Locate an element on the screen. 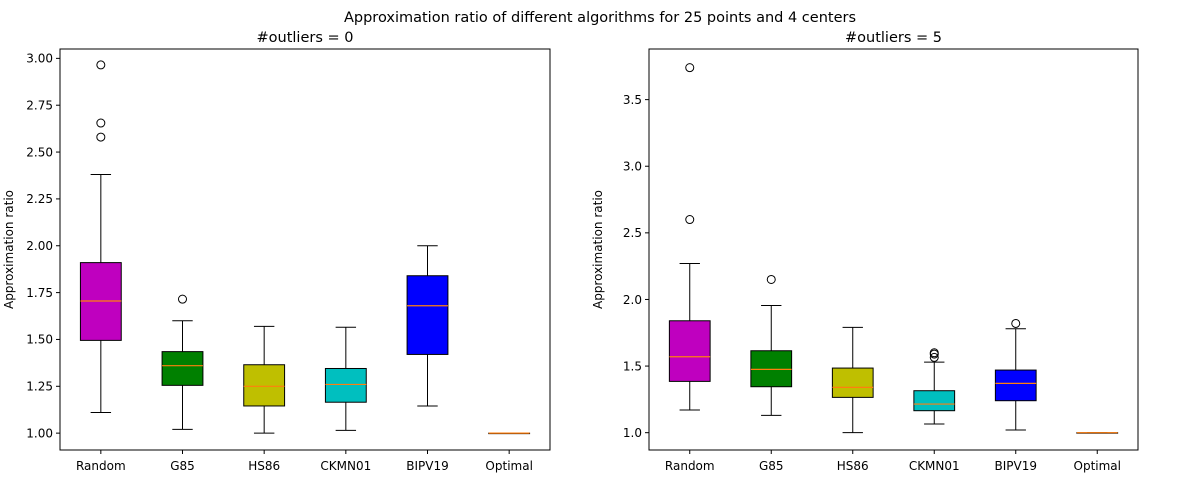  y-tick-label: 1.00 is located at coordinates (39, 433).